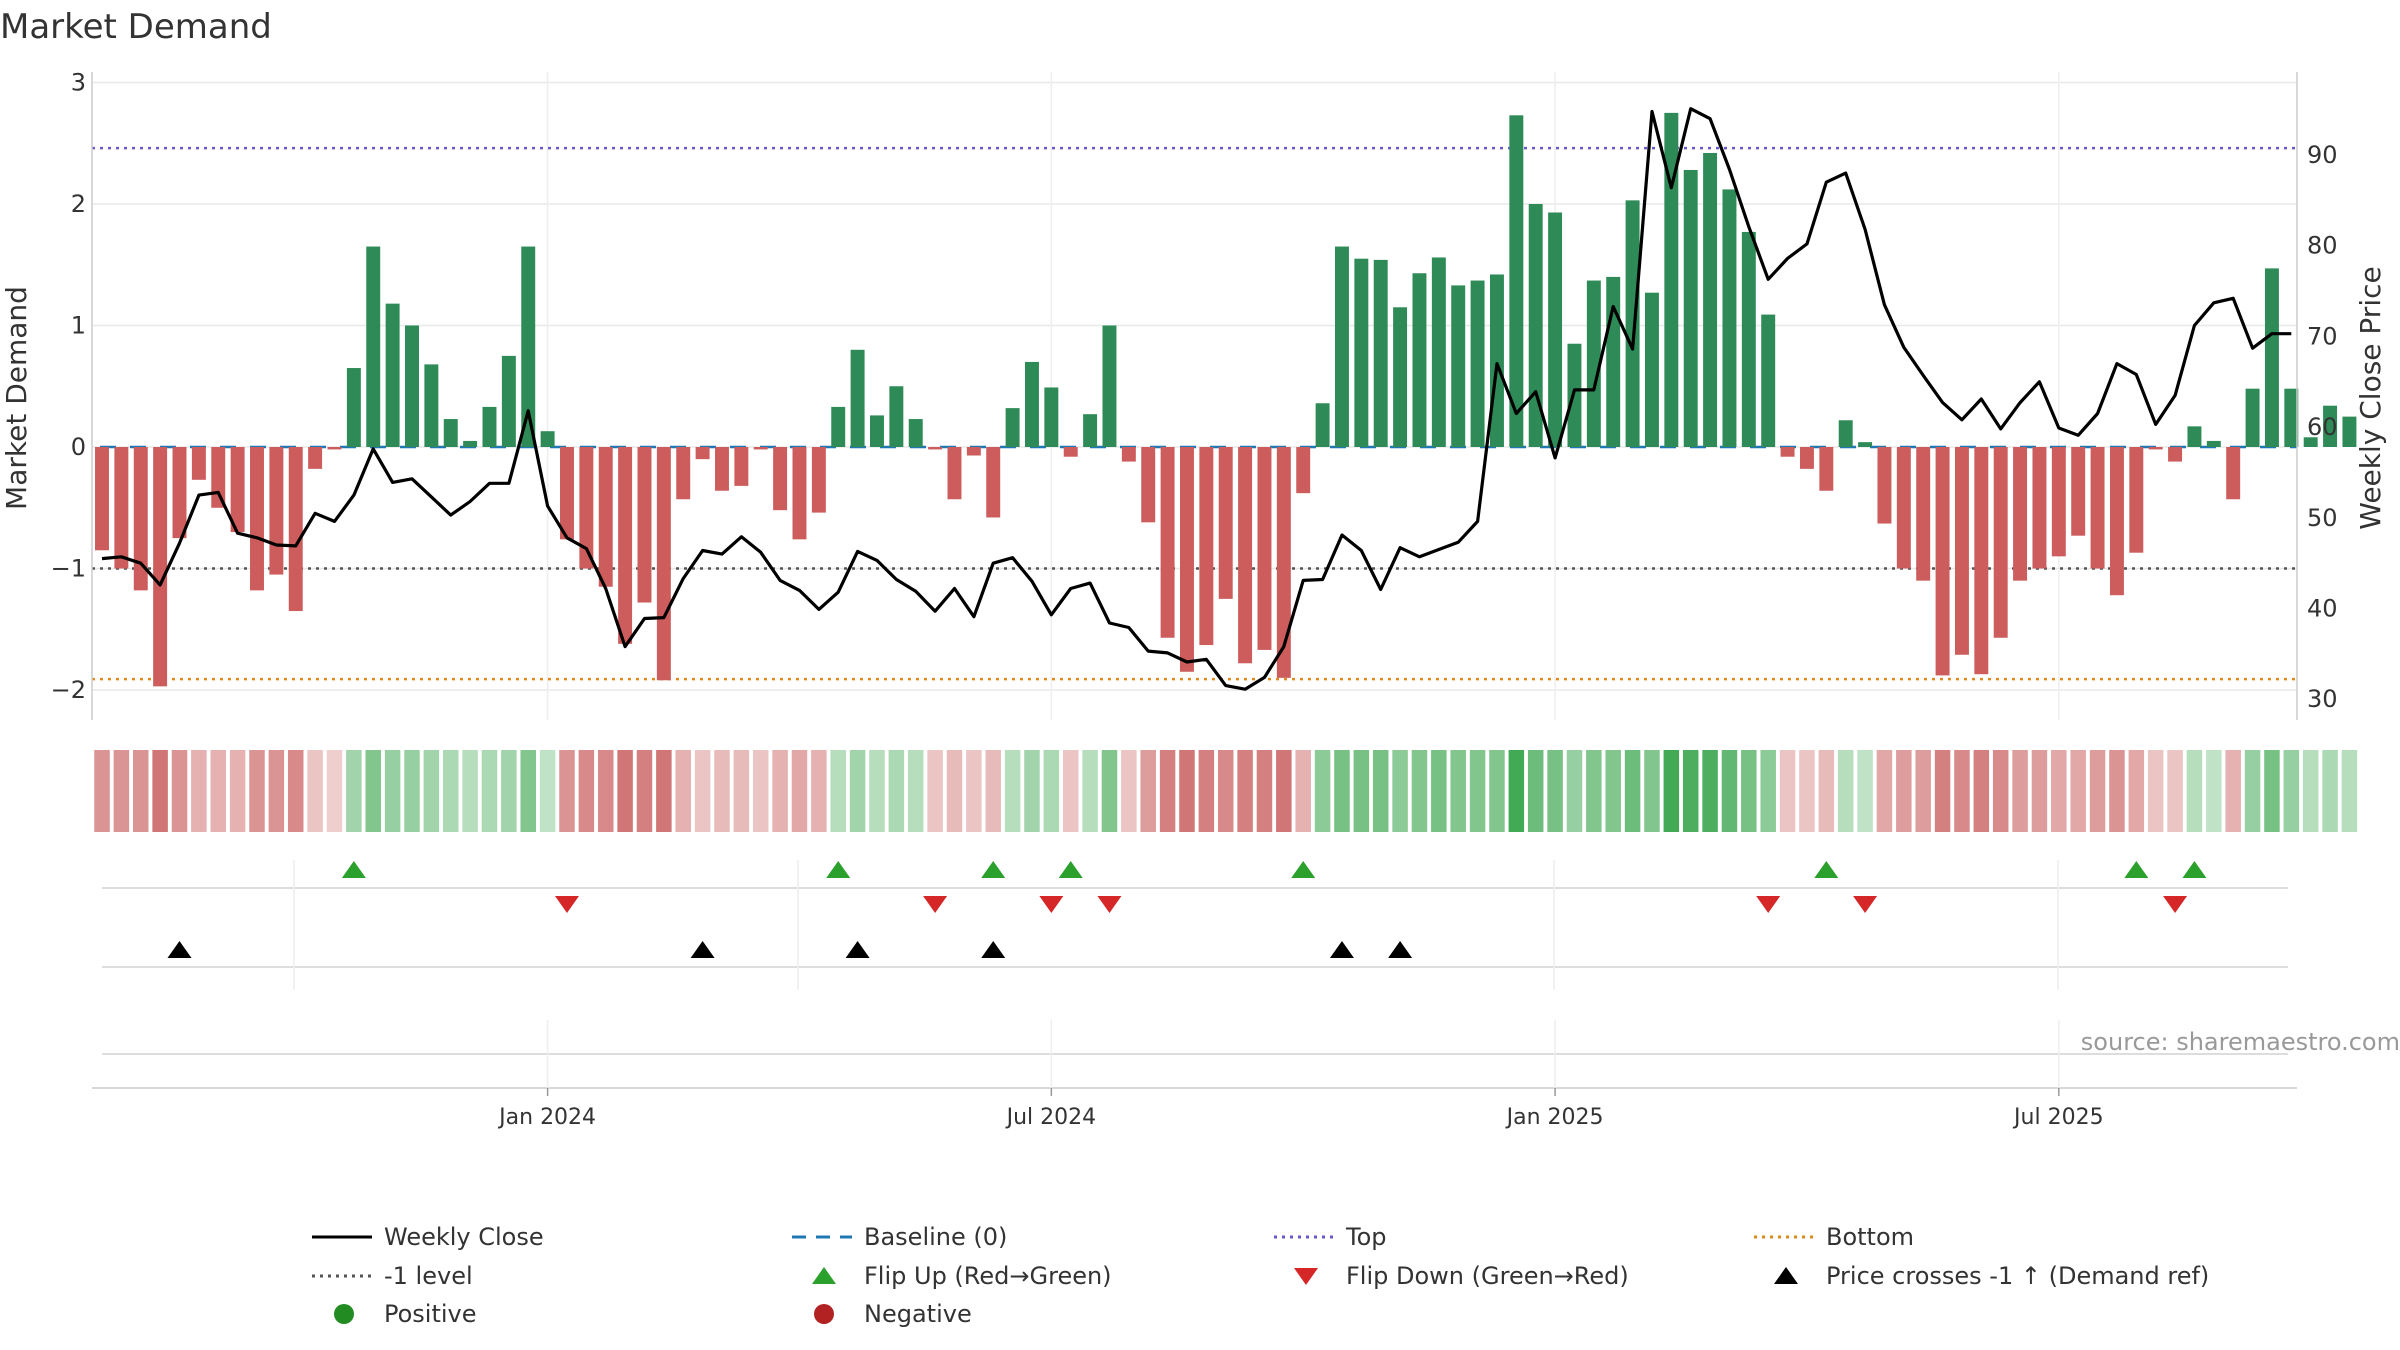 This screenshot has width=2400, height=1350. What do you see at coordinates (464, 1237) in the screenshot?
I see `legend-label: Weekly Close` at bounding box center [464, 1237].